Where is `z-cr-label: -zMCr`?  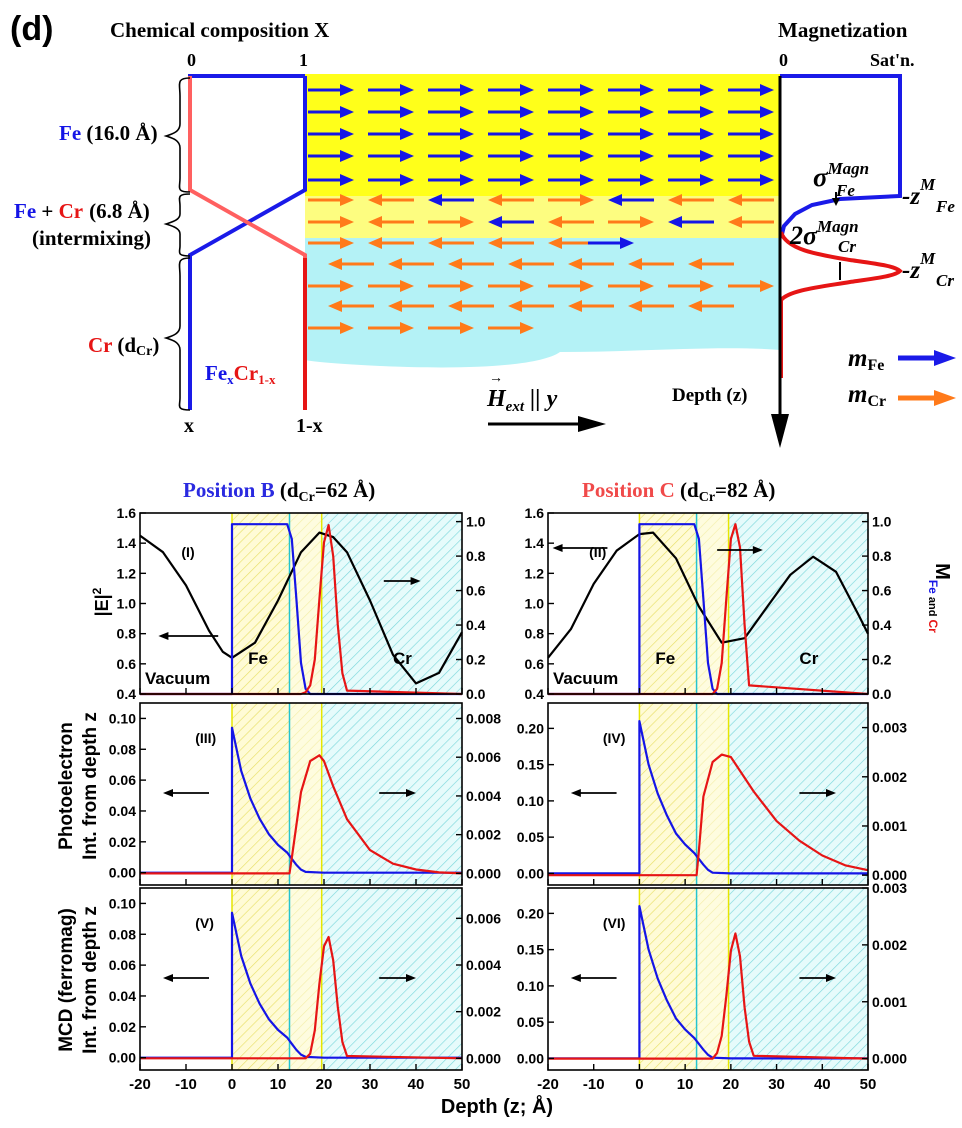 z-cr-label: -zMCr is located at coordinates (928, 269).